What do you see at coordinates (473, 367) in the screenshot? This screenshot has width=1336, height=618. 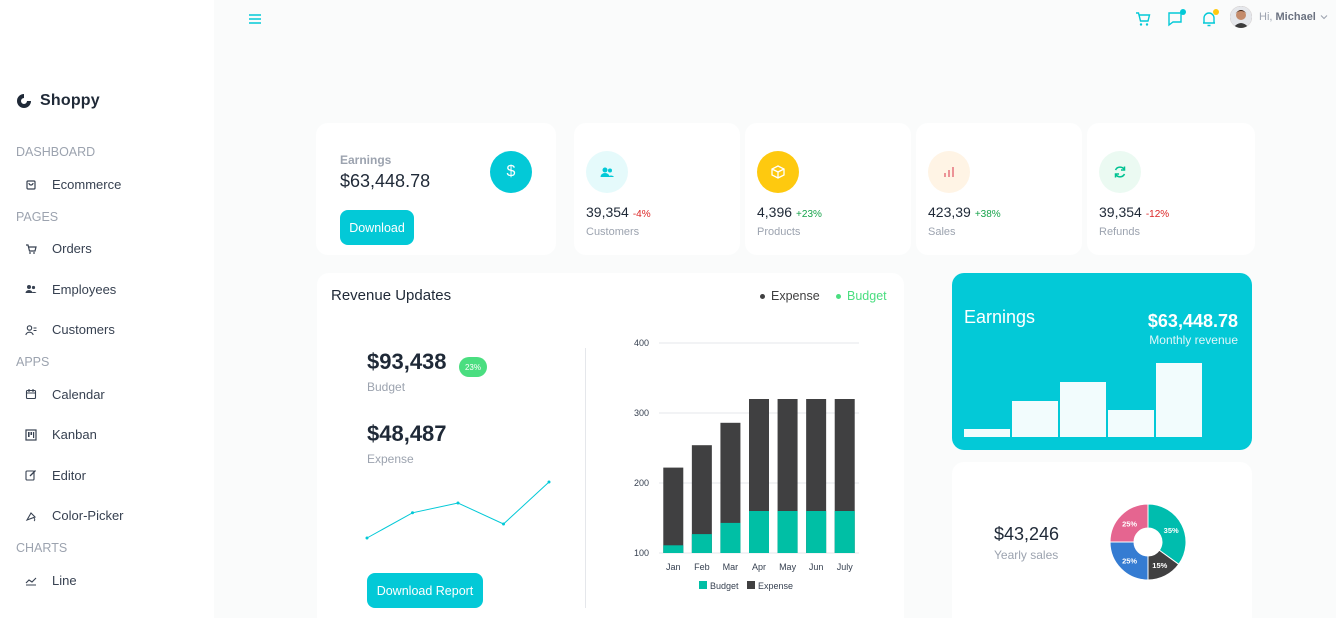 I see `budget-badge: 23%` at bounding box center [473, 367].